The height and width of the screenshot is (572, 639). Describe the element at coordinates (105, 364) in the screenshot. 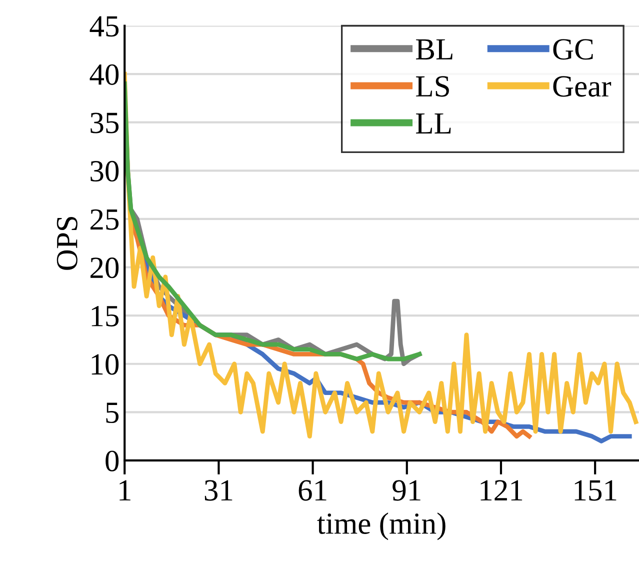

I see `y-tick-label: 10` at that location.